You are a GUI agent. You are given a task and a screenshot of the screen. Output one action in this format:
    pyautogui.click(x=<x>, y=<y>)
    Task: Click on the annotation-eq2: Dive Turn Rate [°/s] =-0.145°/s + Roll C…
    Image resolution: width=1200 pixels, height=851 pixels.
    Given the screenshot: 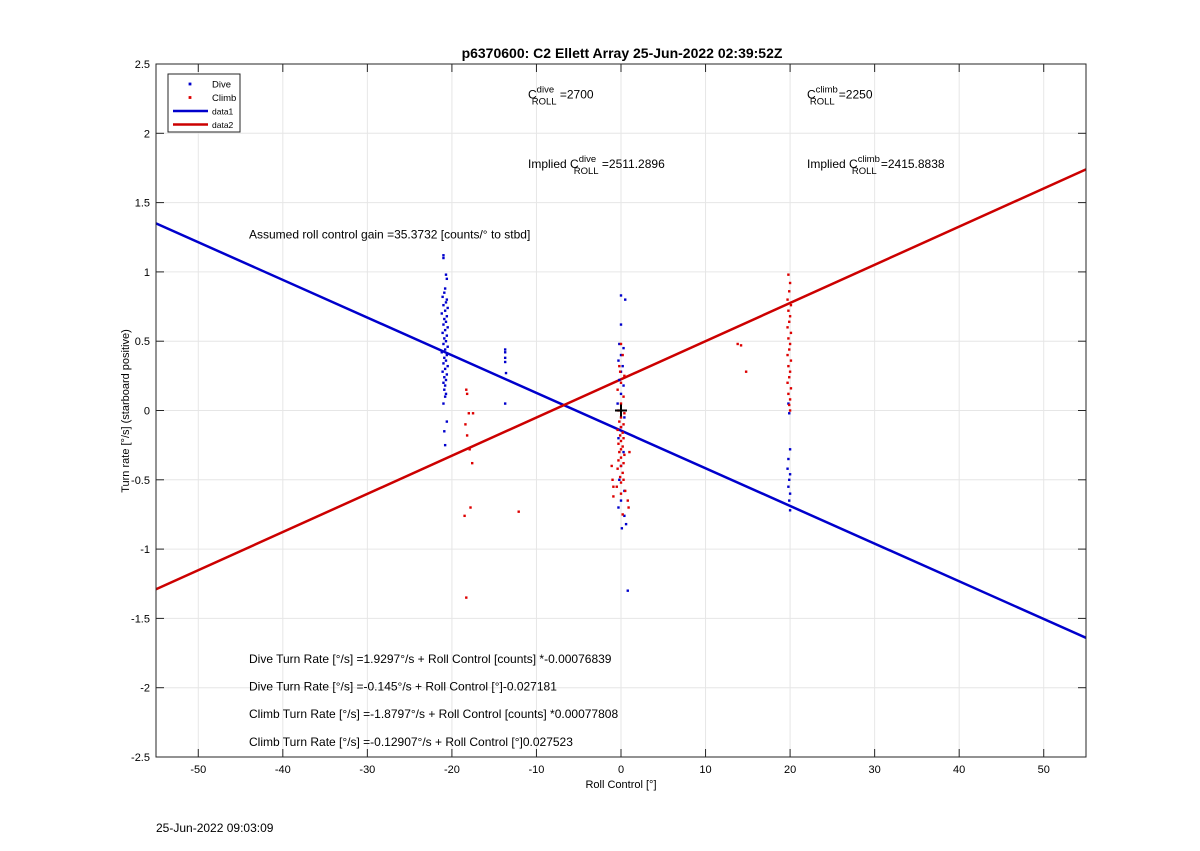 What is the action you would take?
    pyautogui.click(x=403, y=686)
    